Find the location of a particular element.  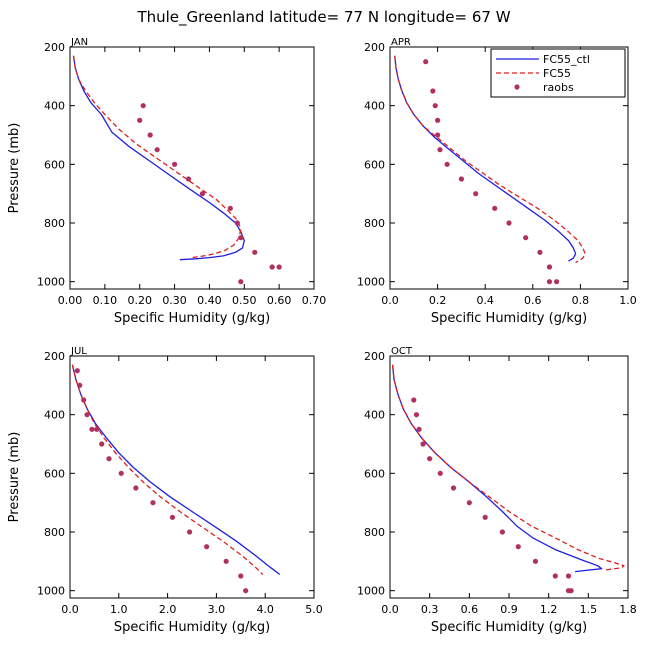

legend-label-fc55: FC55 is located at coordinates (557, 73).